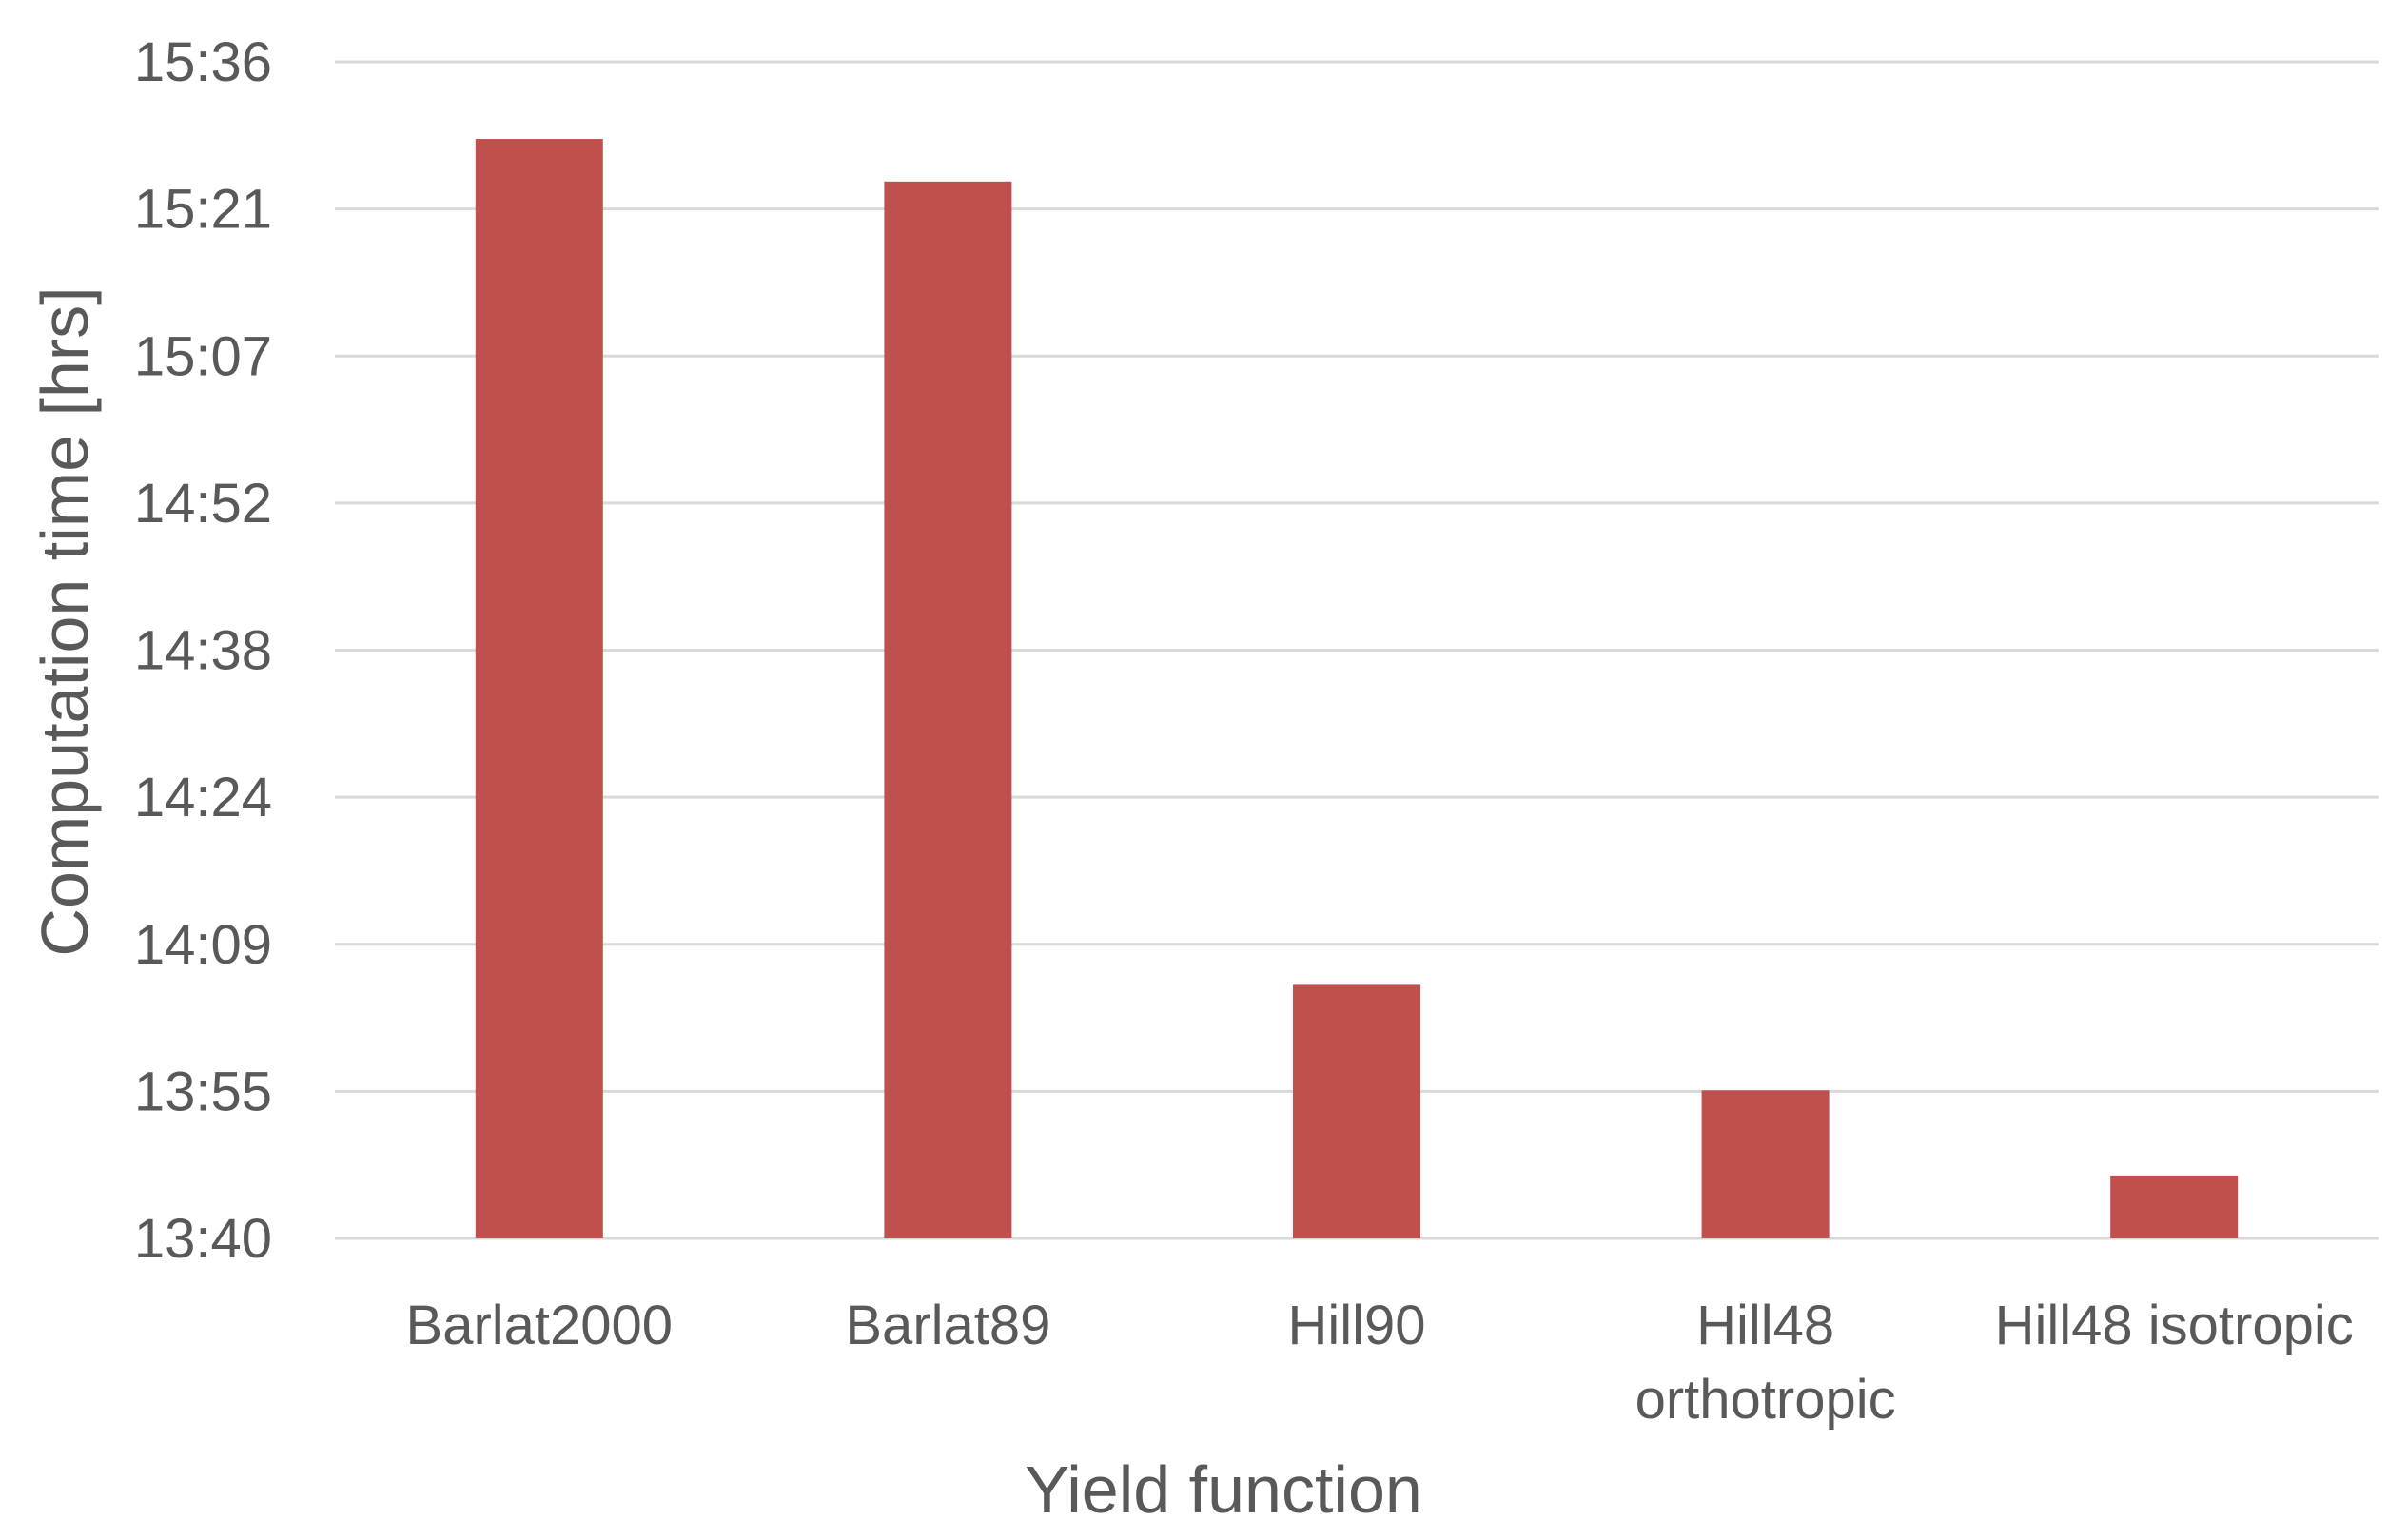 This screenshot has height=1539, width=2408. What do you see at coordinates (203, 1239) in the screenshot?
I see `y-tick-label: 13:40` at bounding box center [203, 1239].